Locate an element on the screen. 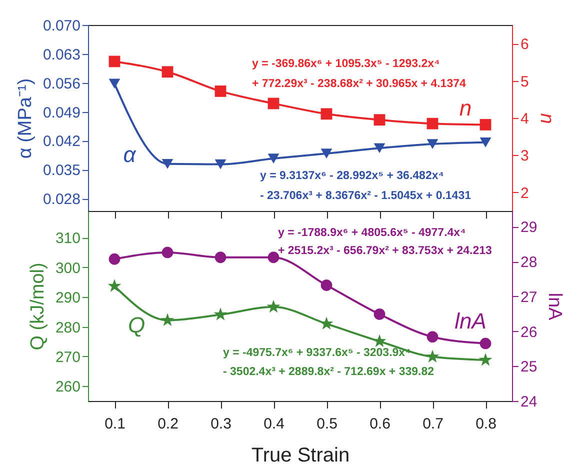  y-tick-label: 0.070 is located at coordinates (61, 26).